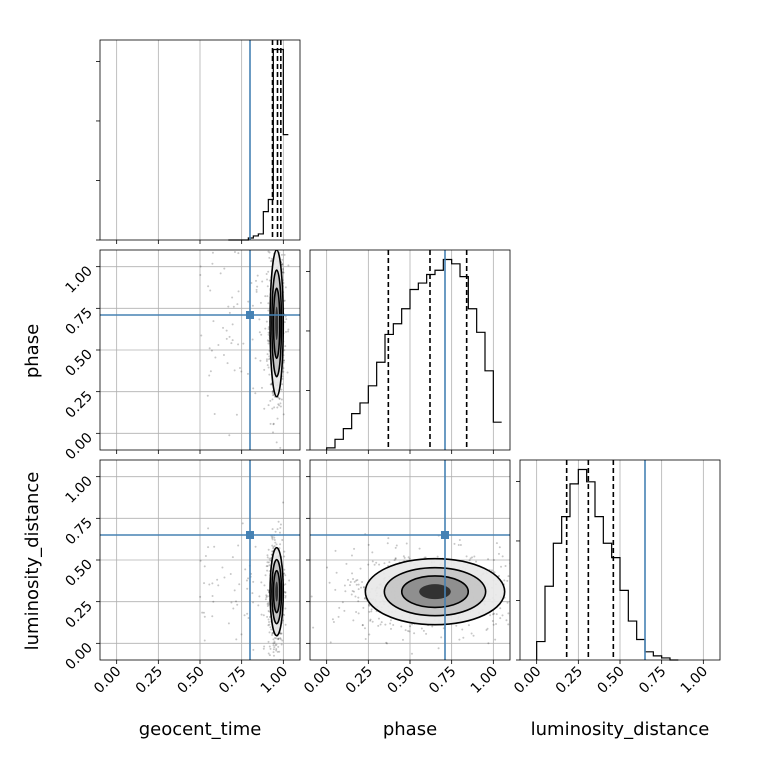  Describe the element at coordinates (200, 729) in the screenshot. I see `x-axis-label-geocent-time: geocent_time` at that location.